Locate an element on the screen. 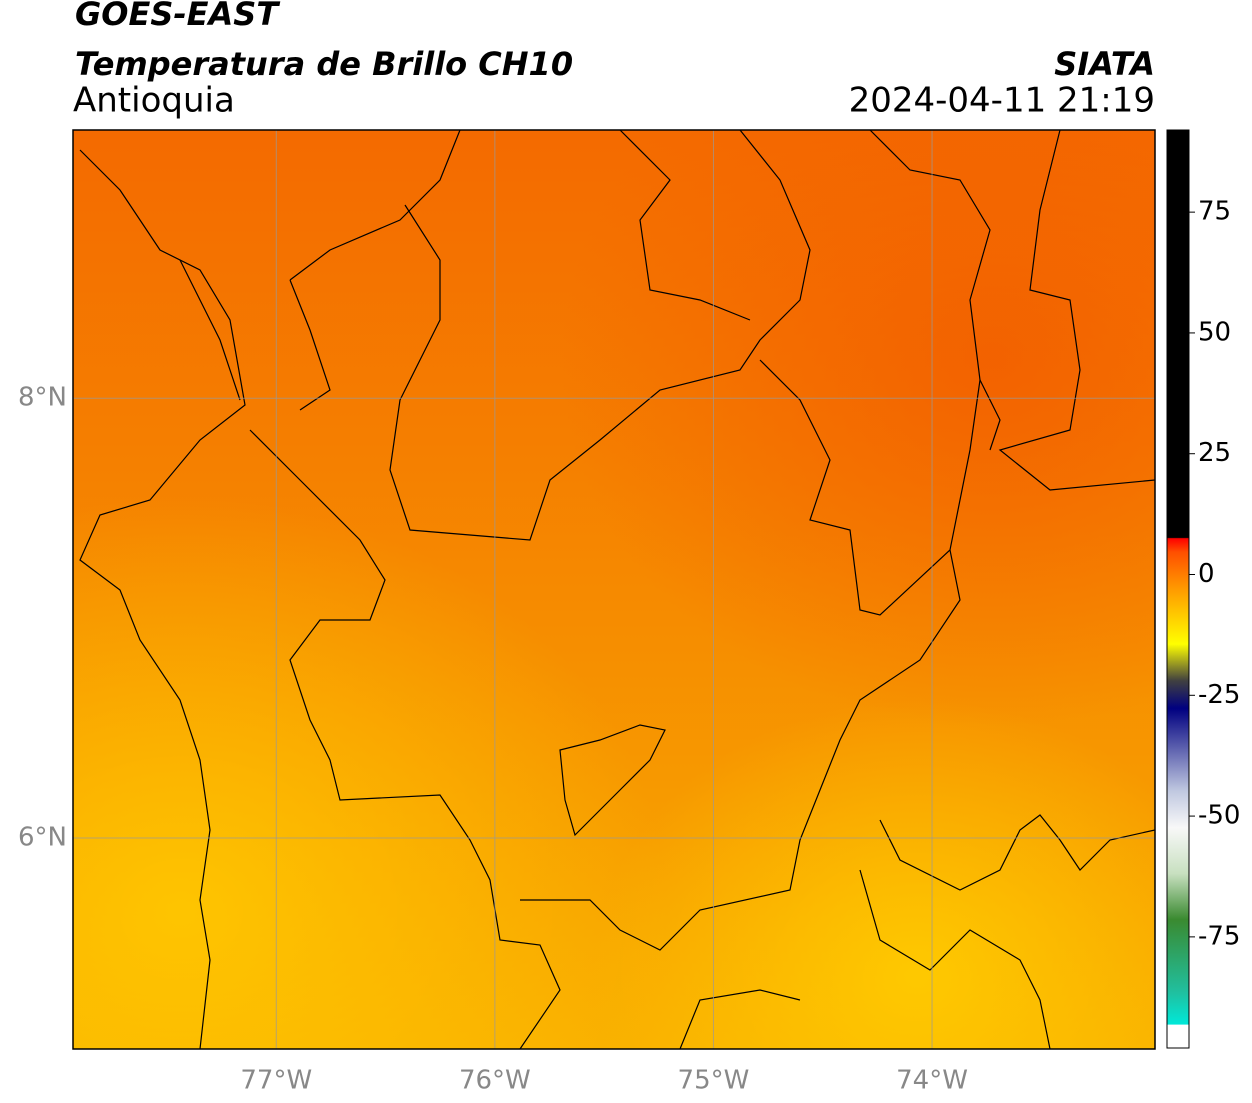 This screenshot has height=1103, width=1252. x-tick-label: 76°W is located at coordinates (495, 1081).